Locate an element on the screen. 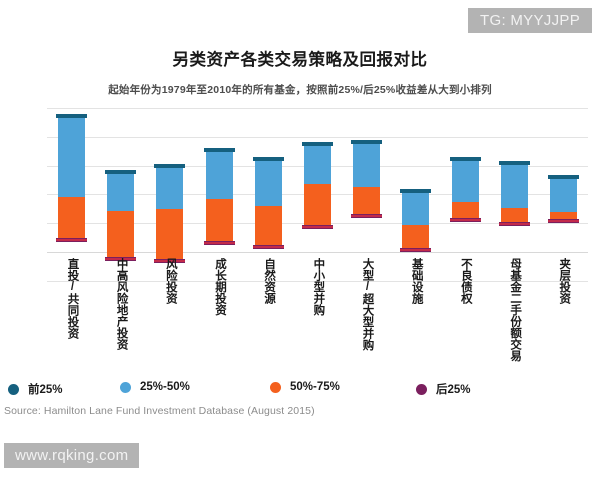  legend-item: 50%-75% is located at coordinates (305, 387).